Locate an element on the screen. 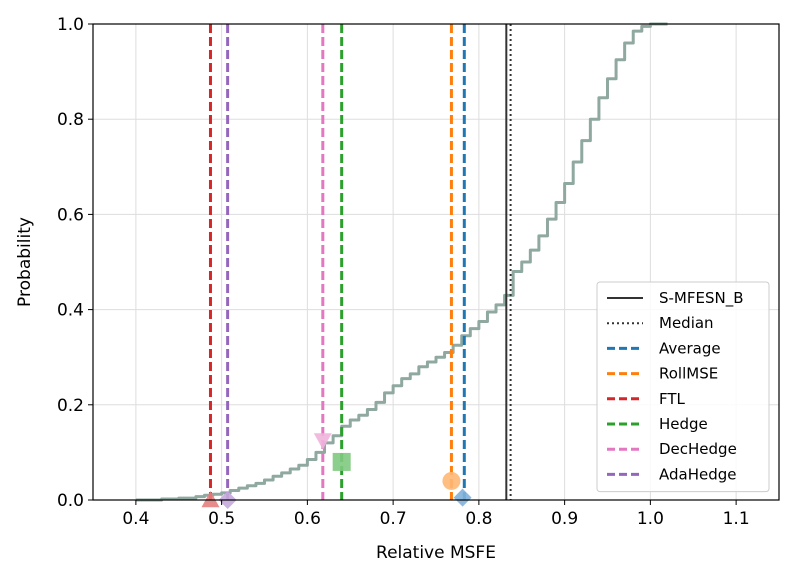 The width and height of the screenshot is (793, 581). y-tick-label: 0.0 is located at coordinates (70, 501).